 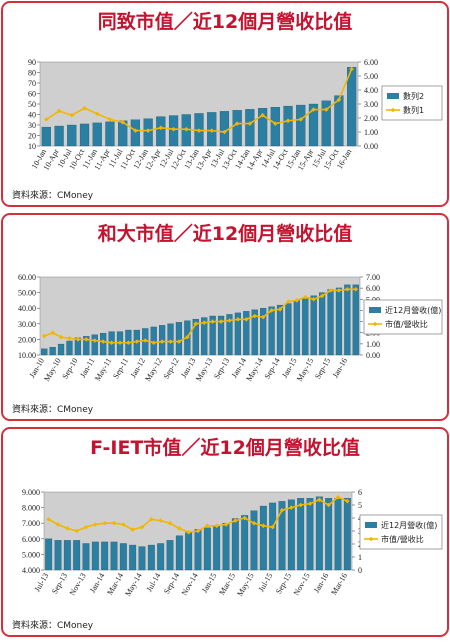 What do you see at coordinates (406, 324) in the screenshot?
I see `legend-label: 市值/營收比` at bounding box center [406, 324].